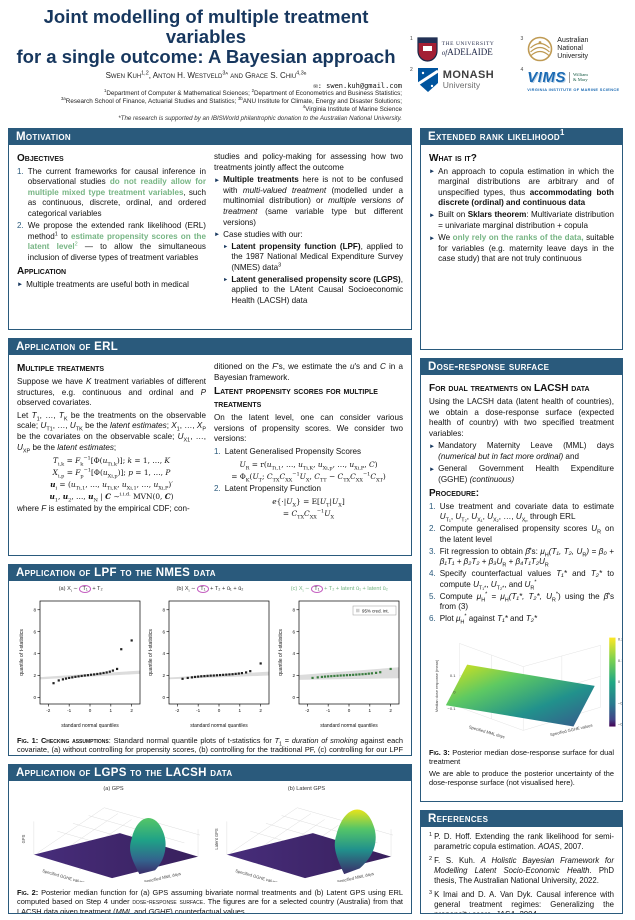  What do you see at coordinates (578, 77) in the screenshot?
I see `william-and-mary-text: William & Mary` at bounding box center [578, 77].